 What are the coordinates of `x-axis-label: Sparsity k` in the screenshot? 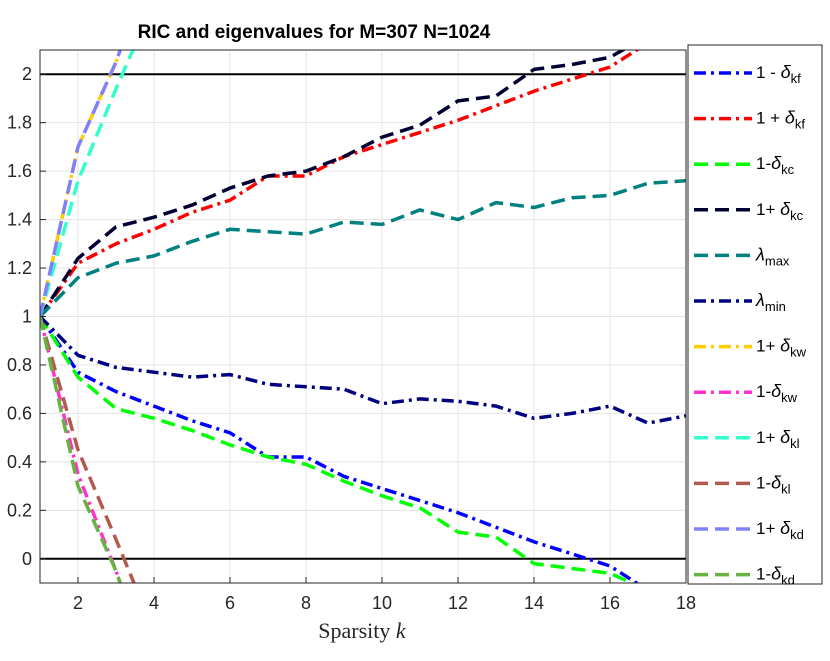 It's located at (362, 630).